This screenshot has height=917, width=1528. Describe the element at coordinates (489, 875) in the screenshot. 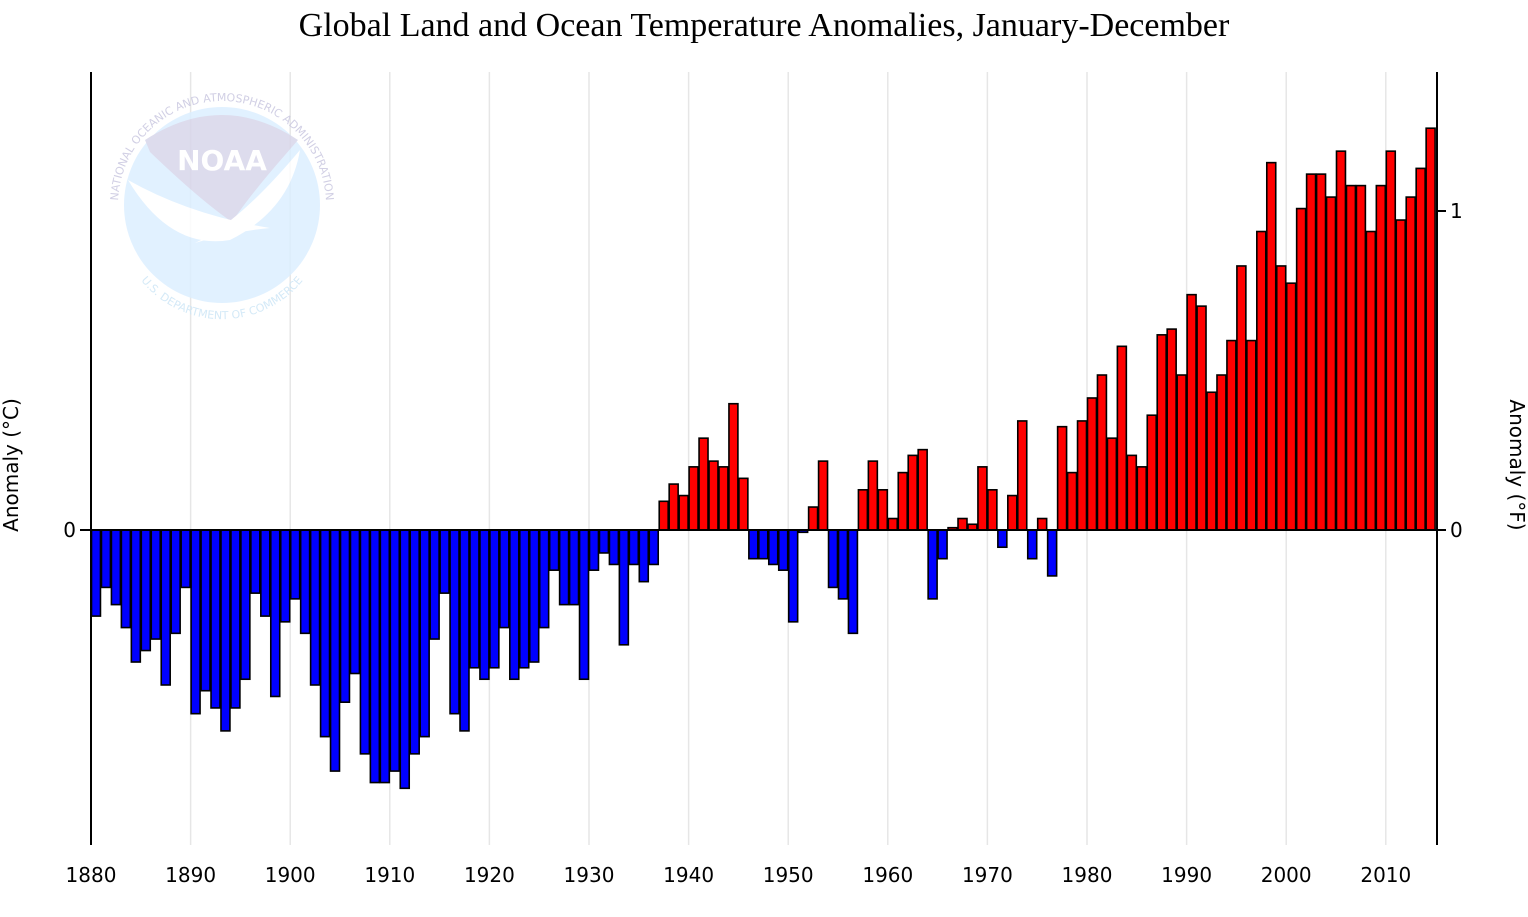

I see `x-tick-label: 1920` at that location.